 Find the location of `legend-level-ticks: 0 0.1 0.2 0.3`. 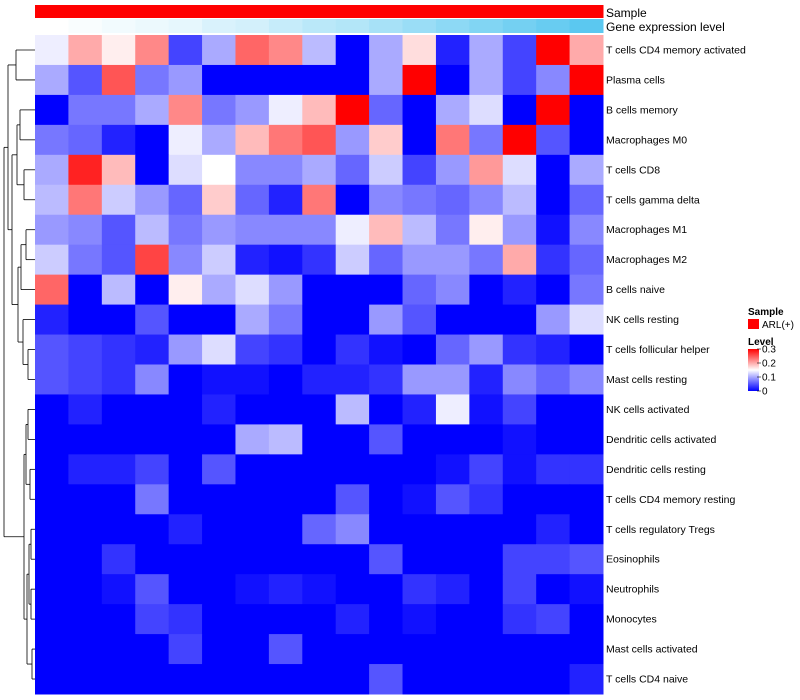

legend-level-ticks: 0 0.1 0.2 0.3 is located at coordinates (766, 371).